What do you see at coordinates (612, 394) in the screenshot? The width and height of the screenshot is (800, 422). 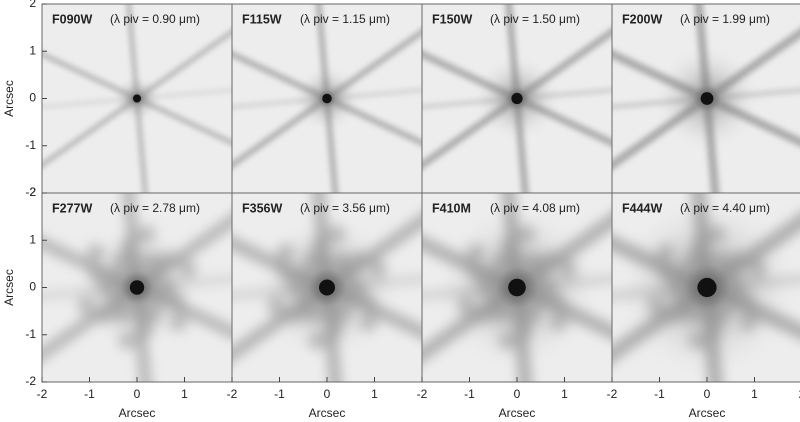 I see `x-tick-label: -2` at bounding box center [612, 394].